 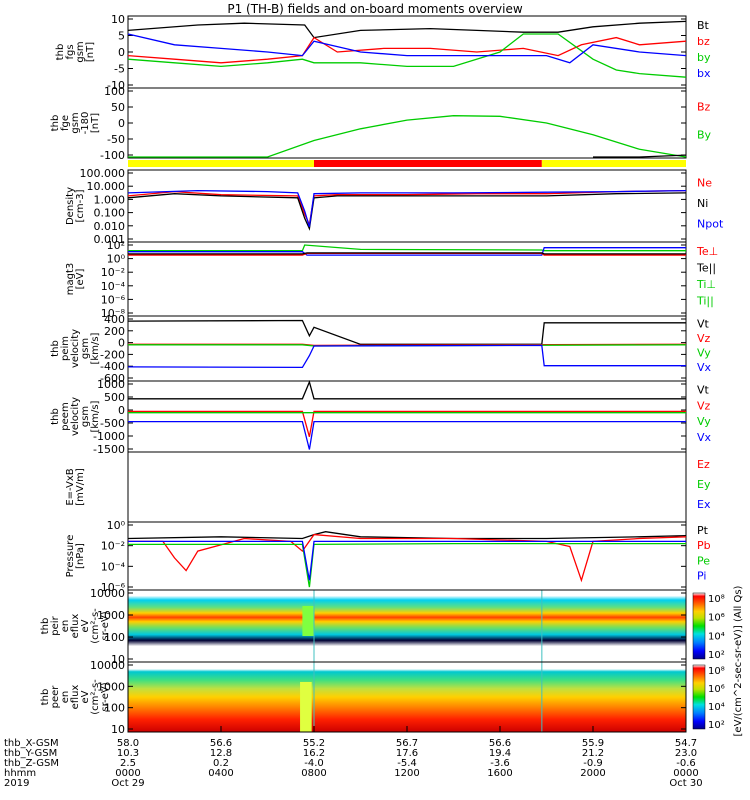 What do you see at coordinates (707, 251) in the screenshot?
I see `legend-entry: Te⊥` at bounding box center [707, 251].